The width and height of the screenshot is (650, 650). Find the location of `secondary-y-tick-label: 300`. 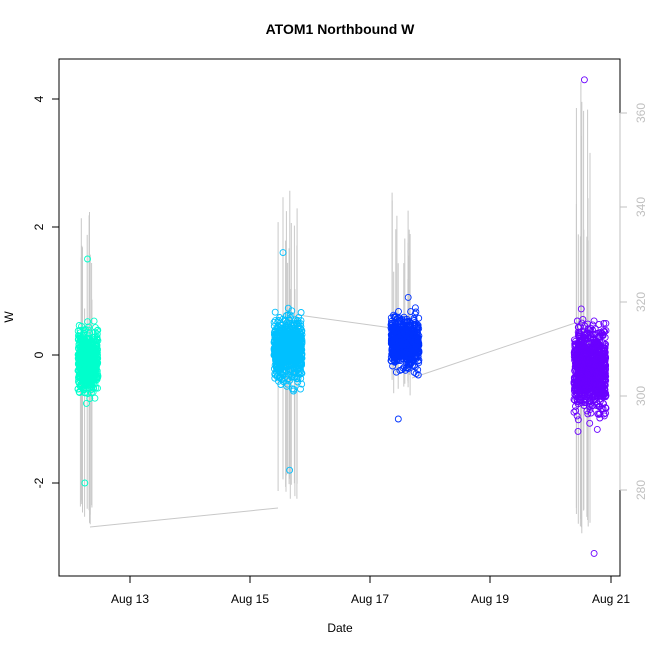

secondary-y-tick-label: 300 is located at coordinates (641, 396).